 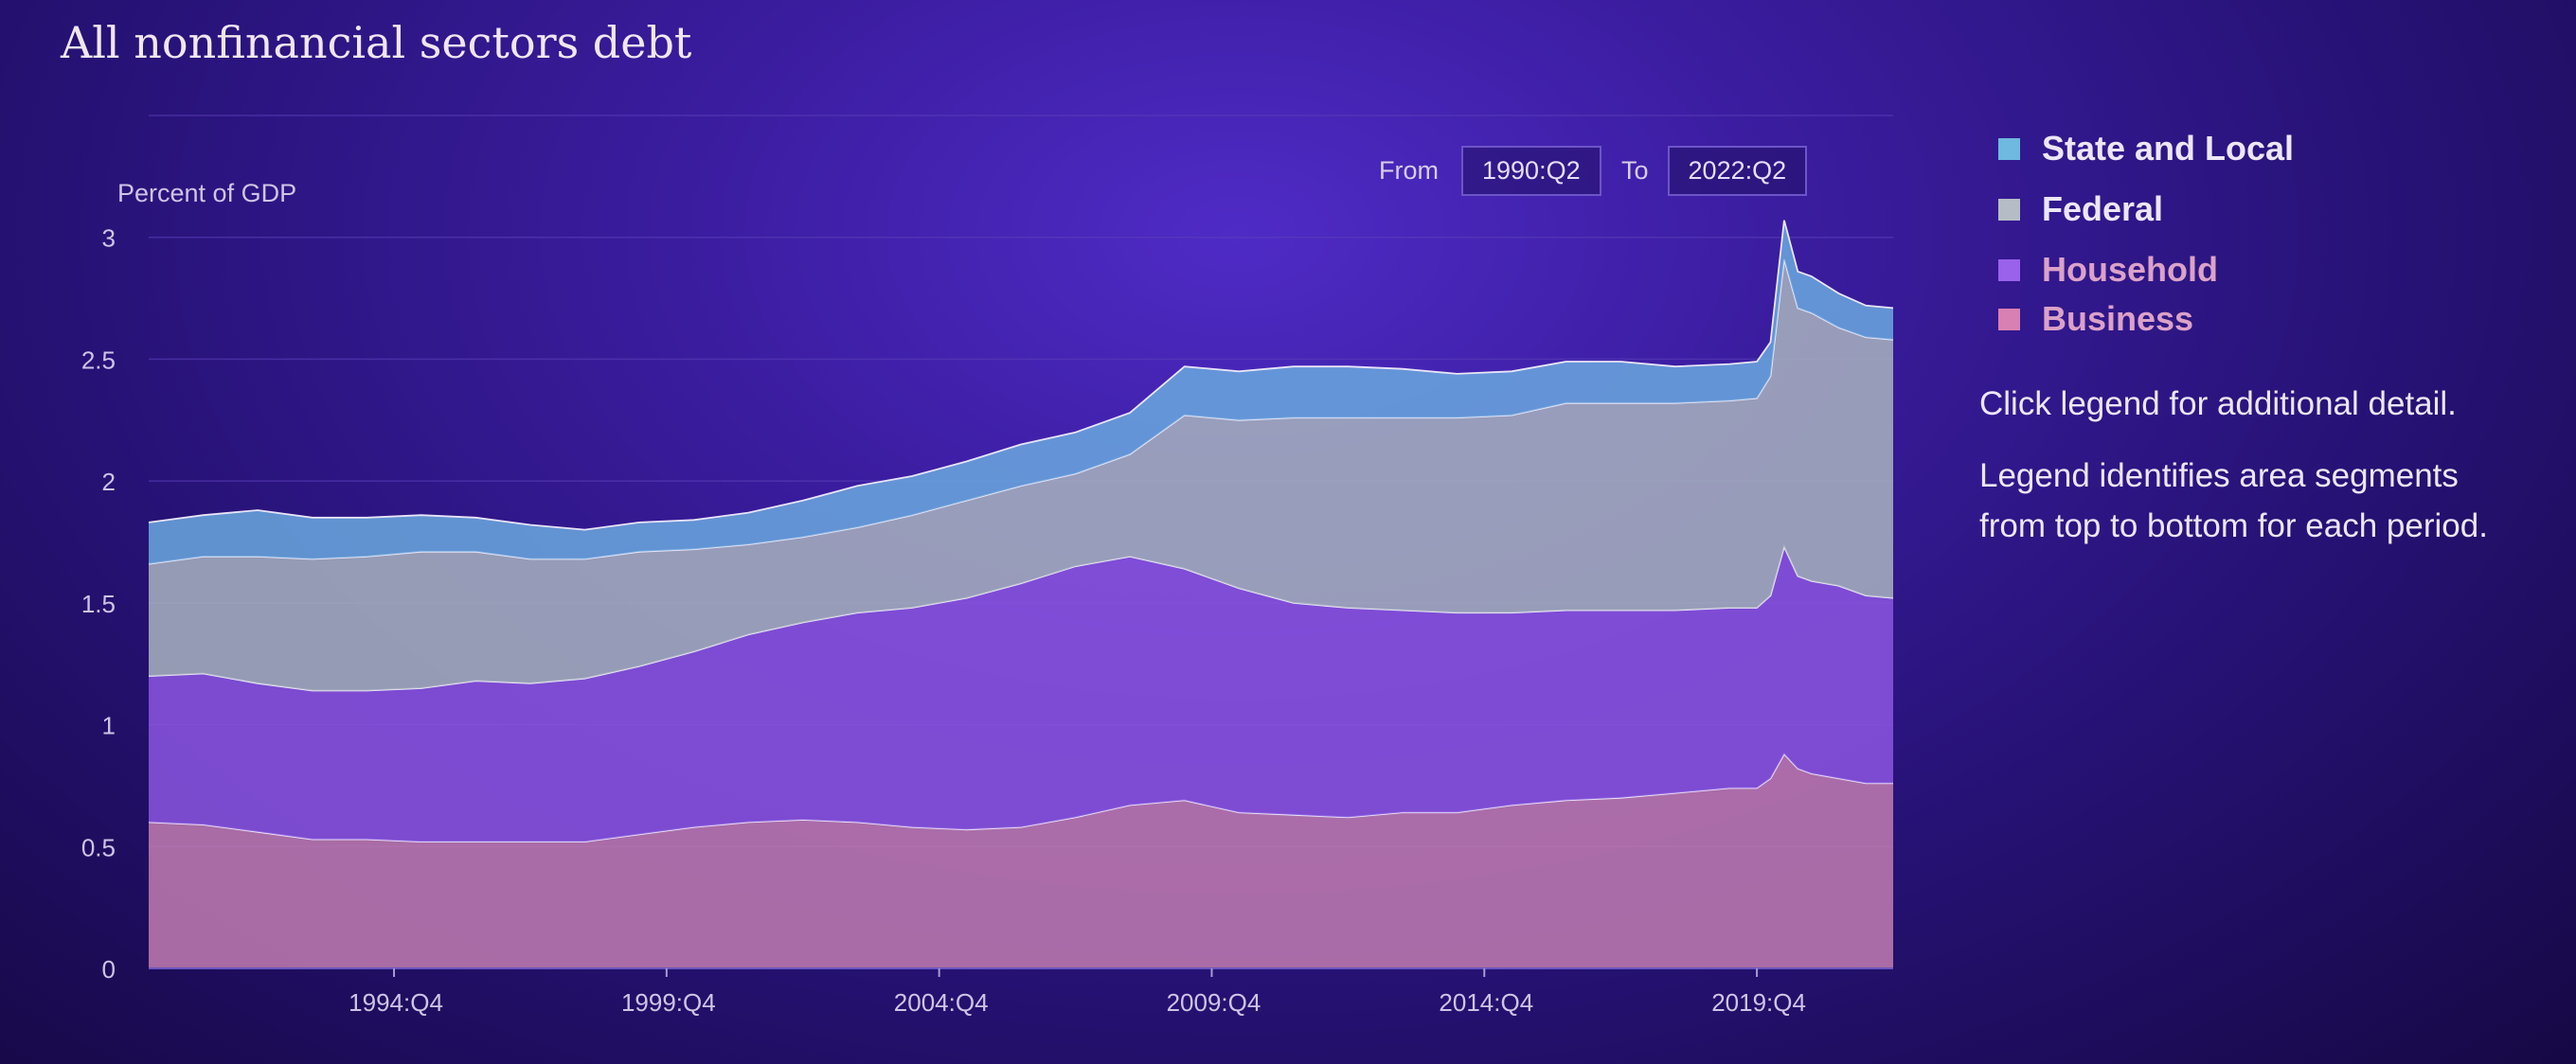 What do you see at coordinates (109, 482) in the screenshot?
I see `y-tick-label-4: 2` at bounding box center [109, 482].